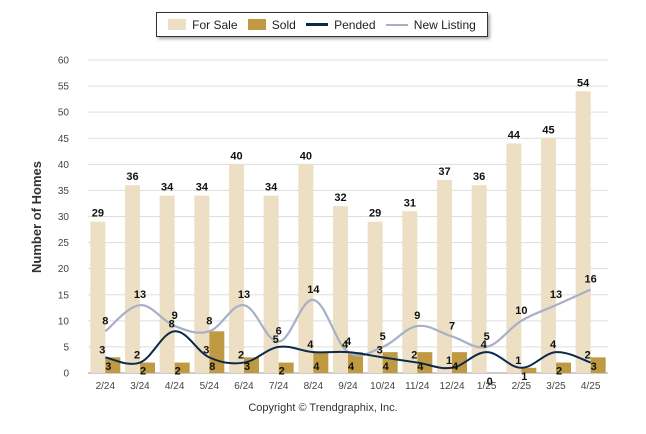 The height and width of the screenshot is (434, 646). What do you see at coordinates (410, 203) in the screenshot?
I see `for-sale-data-label: 31` at bounding box center [410, 203].